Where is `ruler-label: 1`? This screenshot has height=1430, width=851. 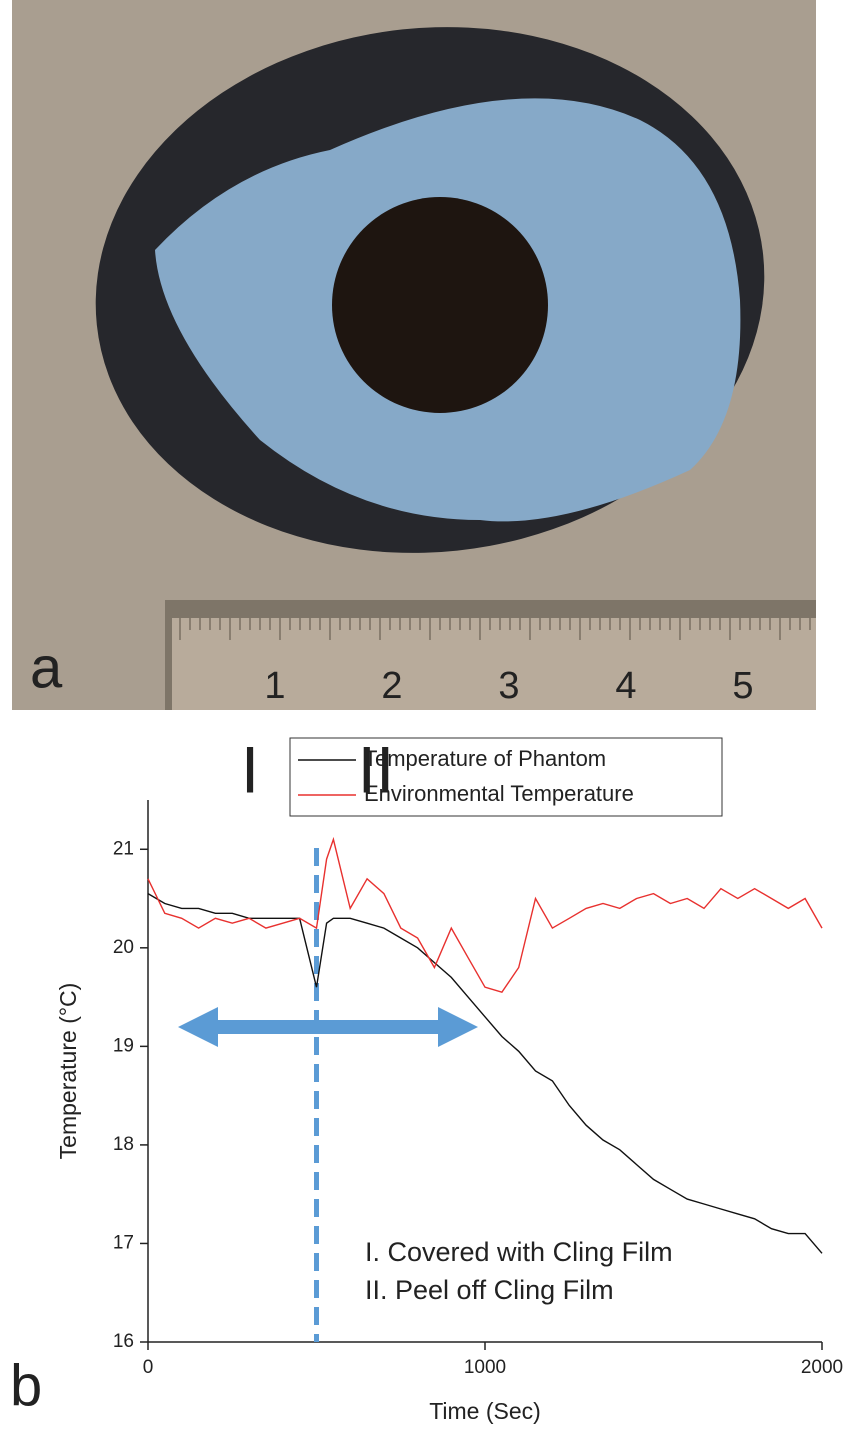
ruler-label: 1 is located at coordinates (274, 686).